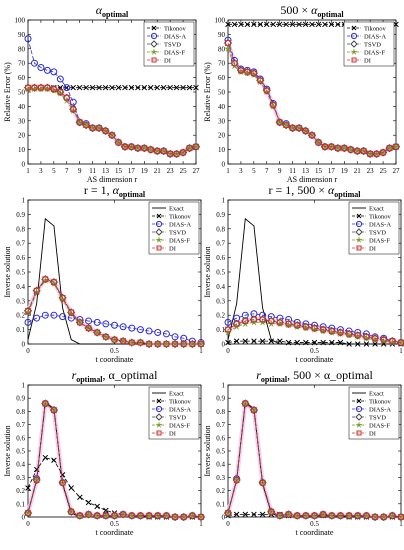 This screenshot has width=404, height=550. I want to click on y-tick-label: 10, so click(22, 150).